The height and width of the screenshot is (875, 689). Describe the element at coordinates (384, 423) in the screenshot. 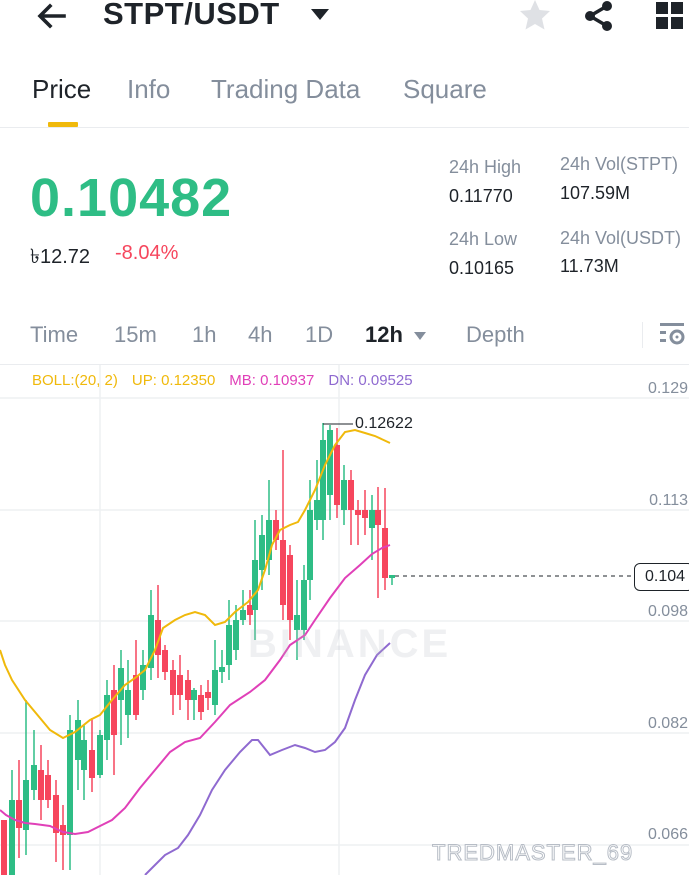

I see `high-marker-label: 0.12622` at that location.